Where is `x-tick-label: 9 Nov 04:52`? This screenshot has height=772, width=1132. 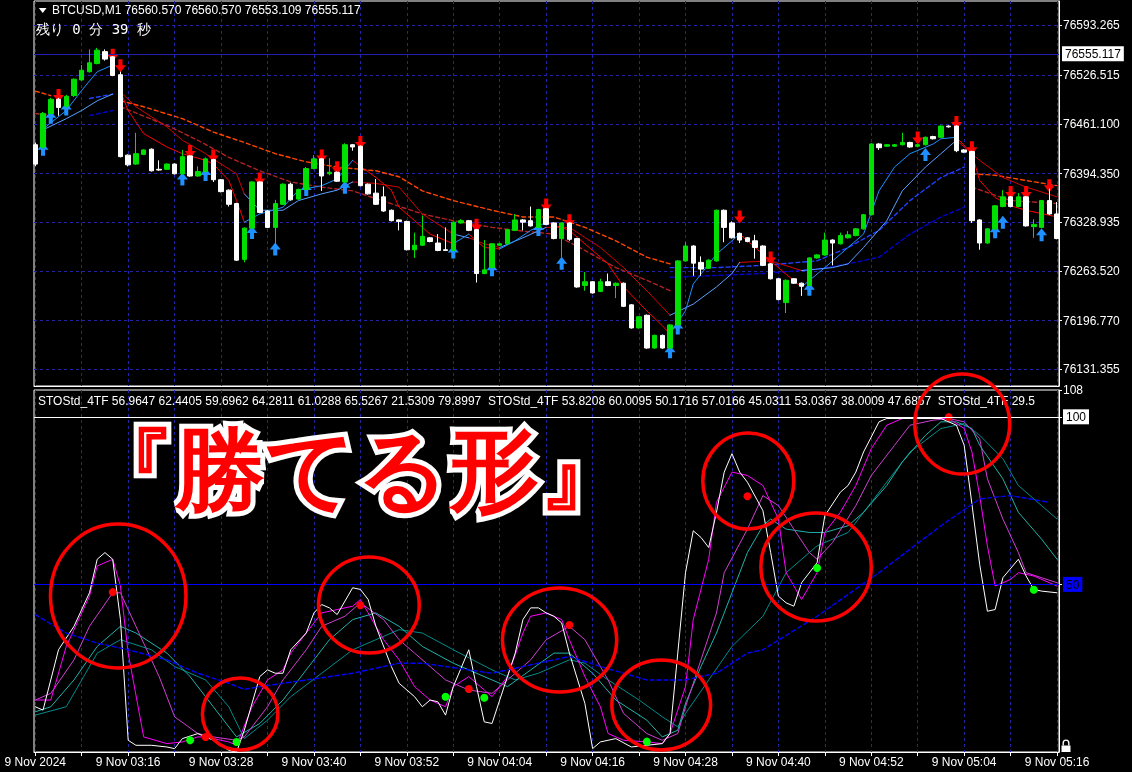 x-tick-label: 9 Nov 04:52 is located at coordinates (871, 762).